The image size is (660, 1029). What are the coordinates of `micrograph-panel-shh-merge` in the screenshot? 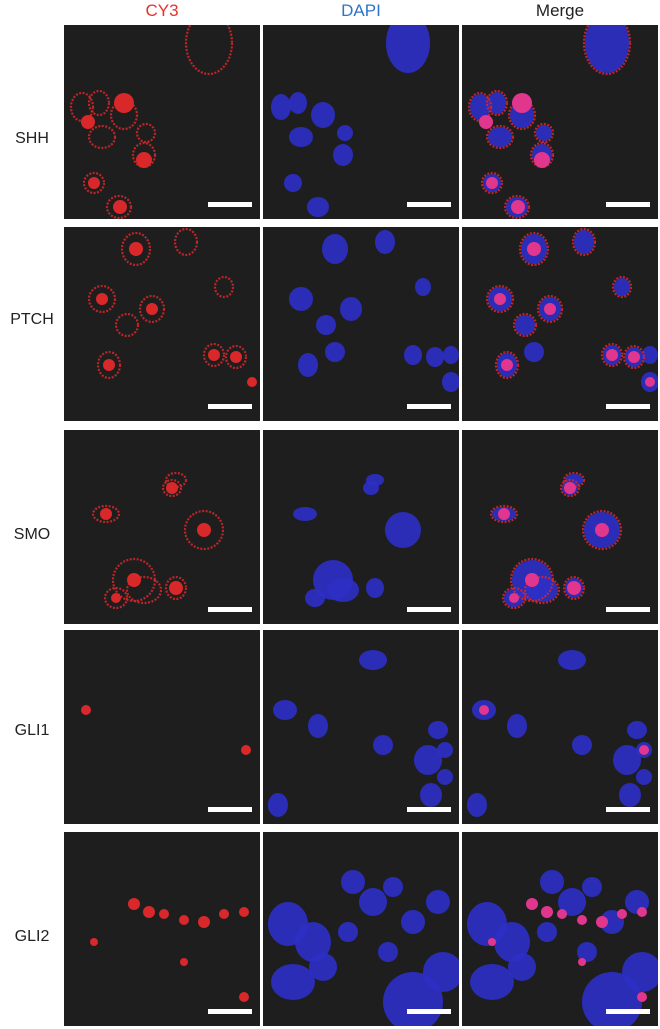 It's located at (560, 122).